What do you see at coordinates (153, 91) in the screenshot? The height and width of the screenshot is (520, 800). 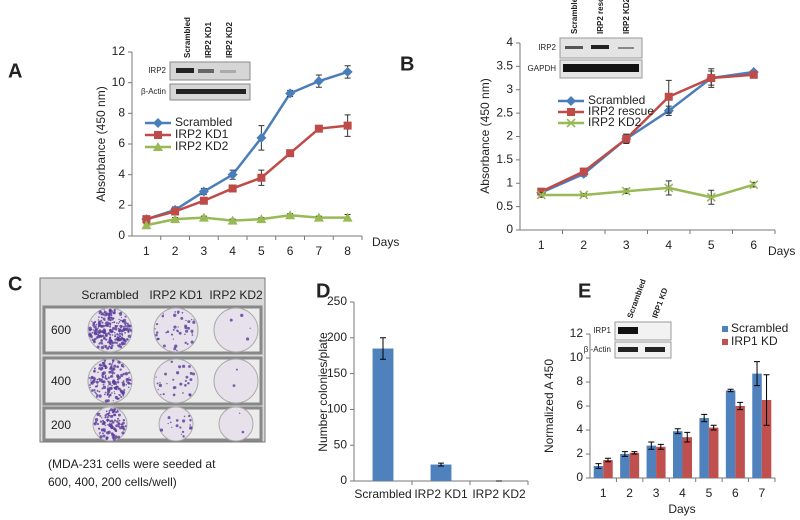 I see `blot-row-label: β-Actin` at bounding box center [153, 91].